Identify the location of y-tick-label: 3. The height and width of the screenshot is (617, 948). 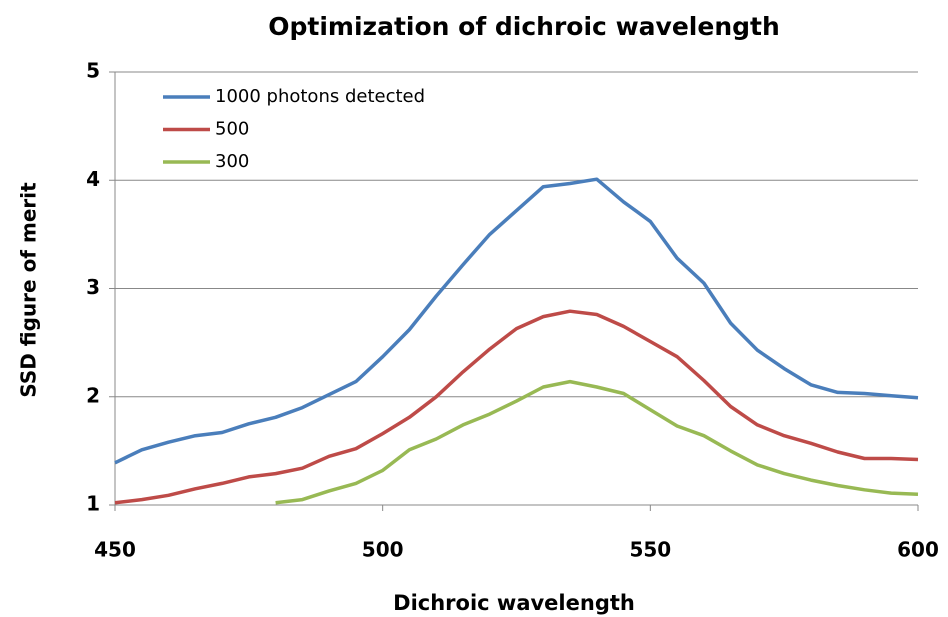
(93, 287).